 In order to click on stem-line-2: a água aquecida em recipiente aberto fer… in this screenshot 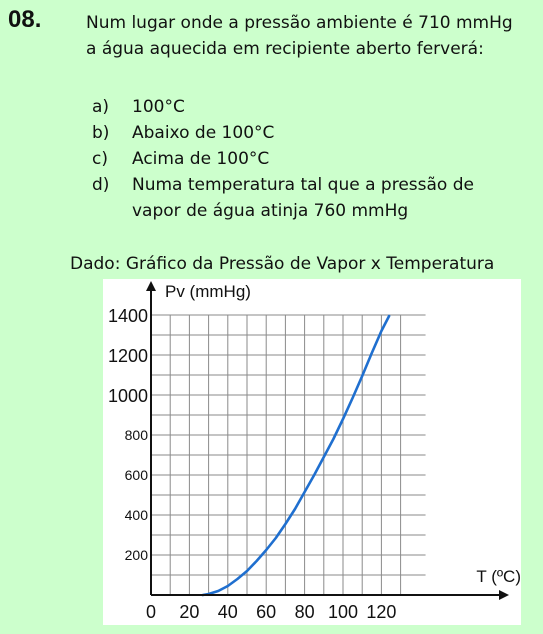, I will do `click(285, 49)`.